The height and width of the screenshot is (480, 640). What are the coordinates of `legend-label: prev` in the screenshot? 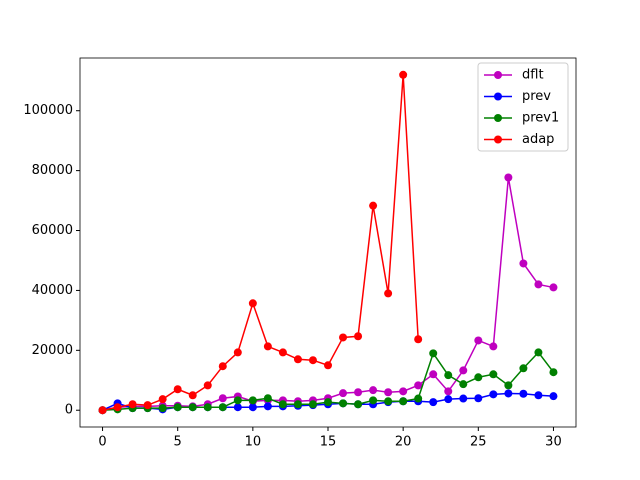 It's located at (536, 96).